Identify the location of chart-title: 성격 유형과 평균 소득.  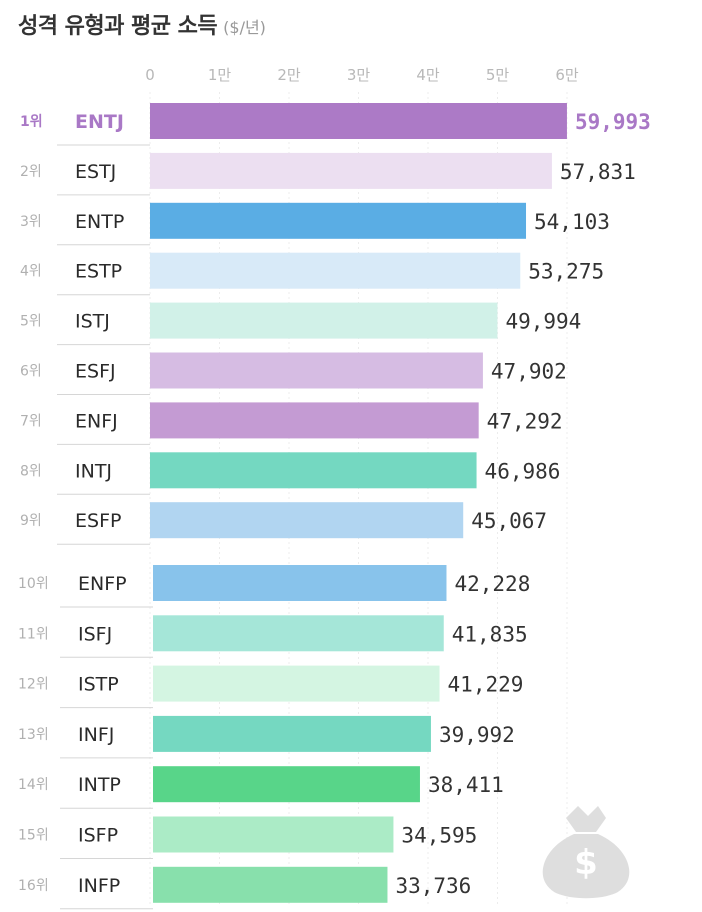
(118, 26).